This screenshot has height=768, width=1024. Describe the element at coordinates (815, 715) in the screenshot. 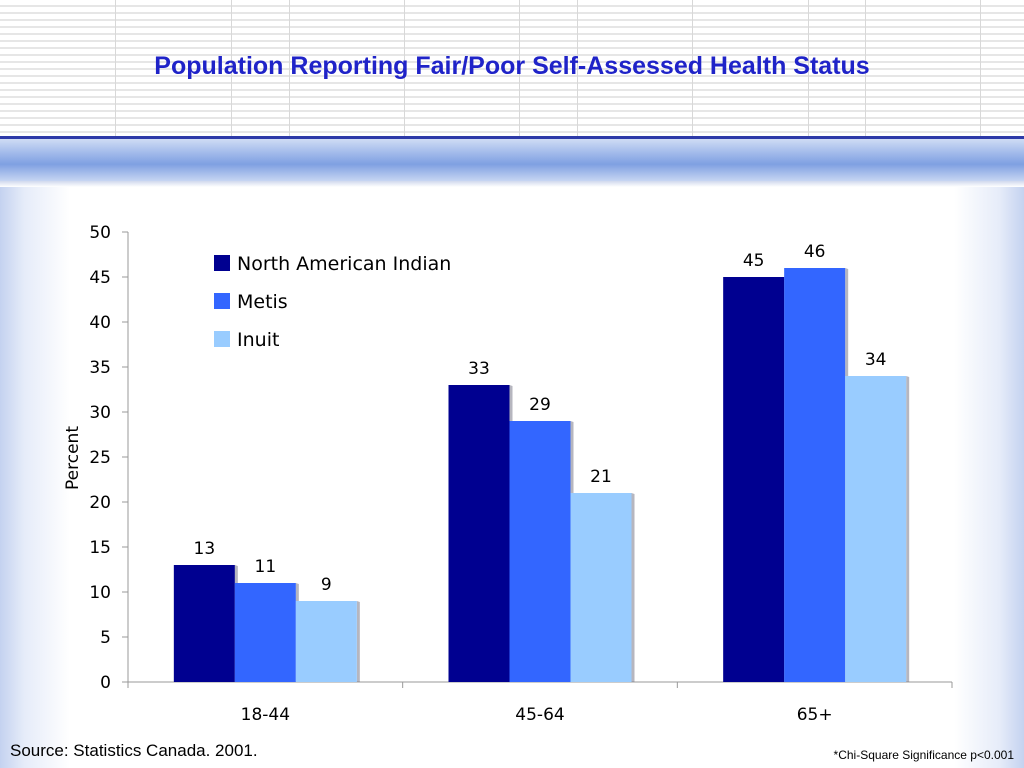

I see `x-tick-label: 65+` at that location.